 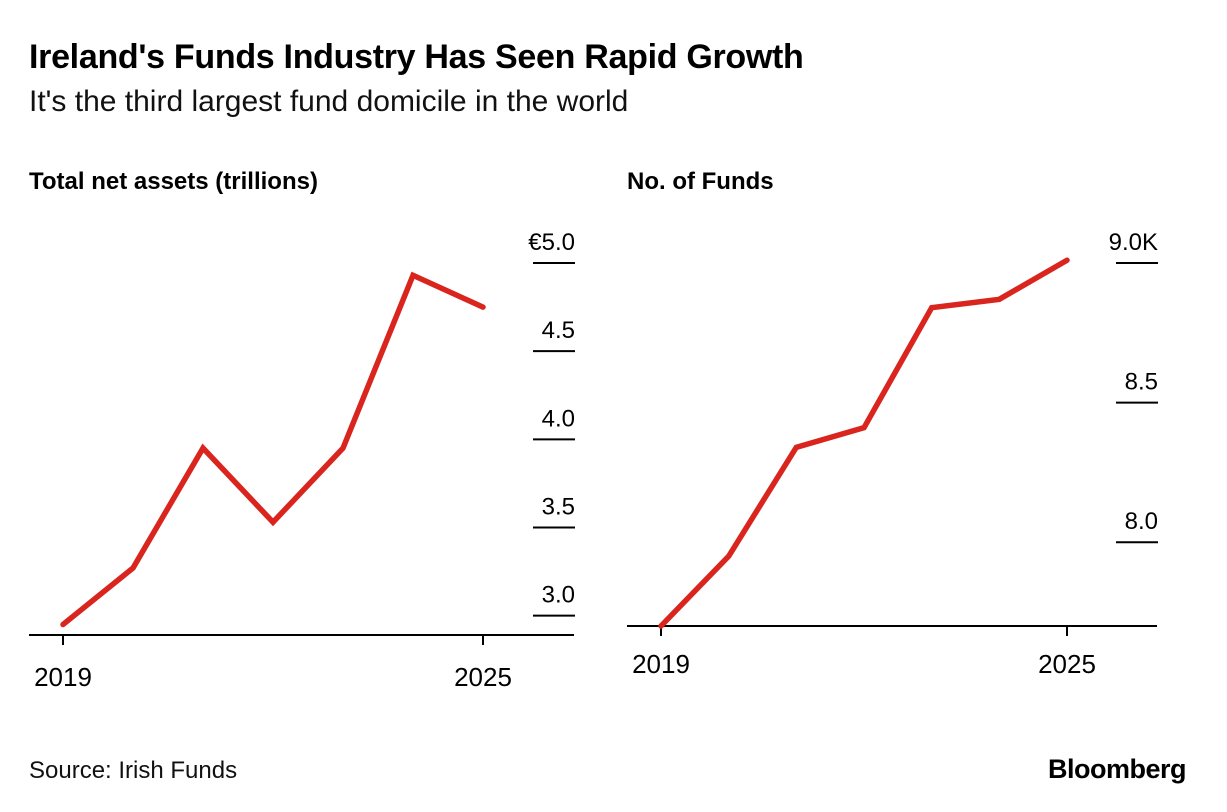 I want to click on y-tick-label: 8.0, so click(x=1141, y=521).